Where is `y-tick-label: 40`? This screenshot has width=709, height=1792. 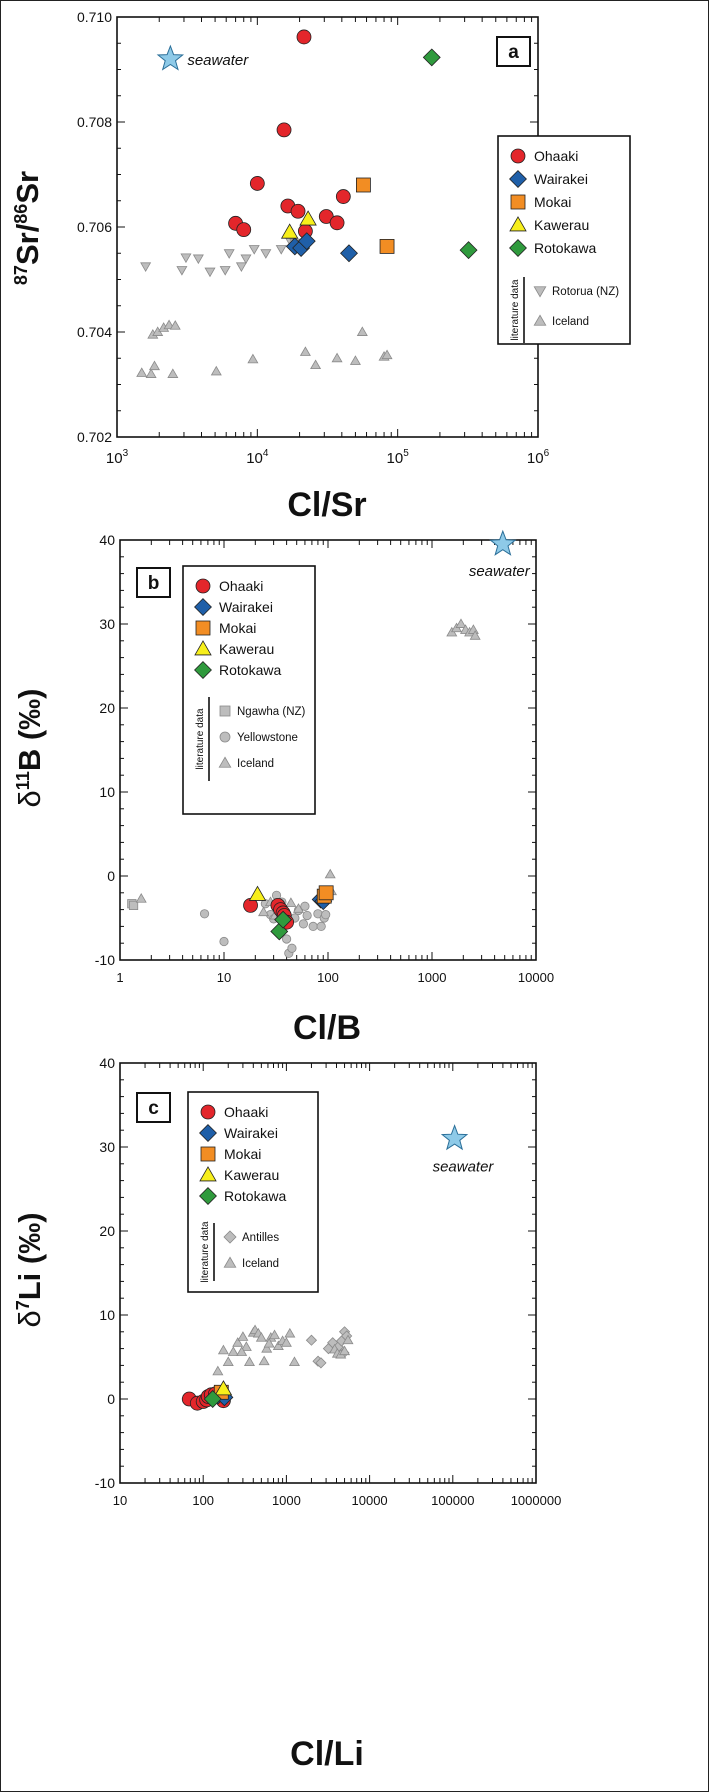
y-tick-label: 40 is located at coordinates (107, 540).